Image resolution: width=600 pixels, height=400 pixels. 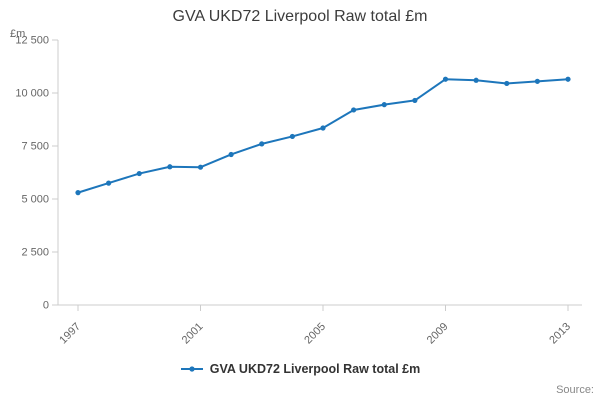 I want to click on x-tick-label: 1997, so click(x=70, y=334).